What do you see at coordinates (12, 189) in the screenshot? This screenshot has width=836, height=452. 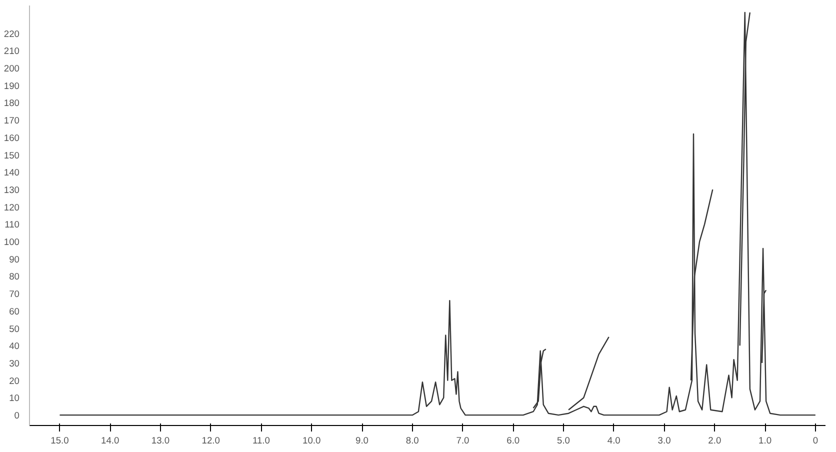 I see `y-tick-label: 130` at bounding box center [12, 189].